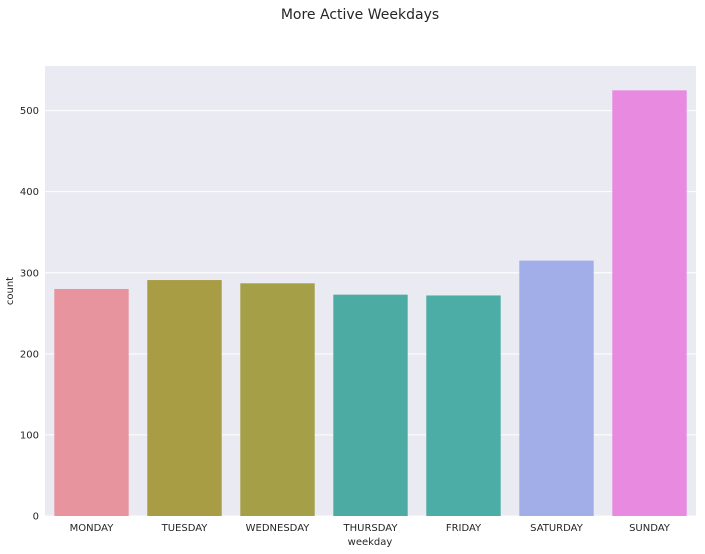  Describe the element at coordinates (92, 528) in the screenshot. I see `x-tick-label: MONDAY` at that location.